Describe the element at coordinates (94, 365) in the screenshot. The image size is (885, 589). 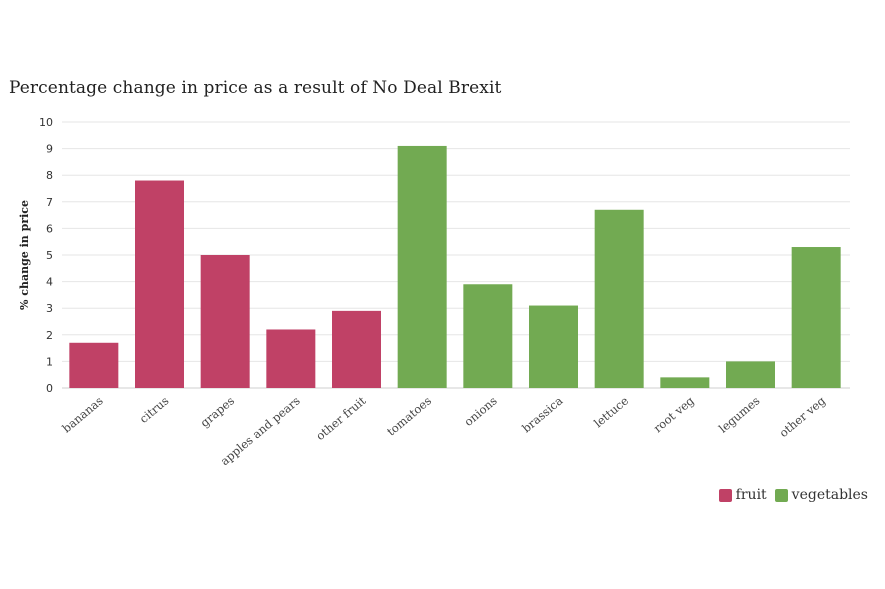
I see `bar-bananas` at that location.